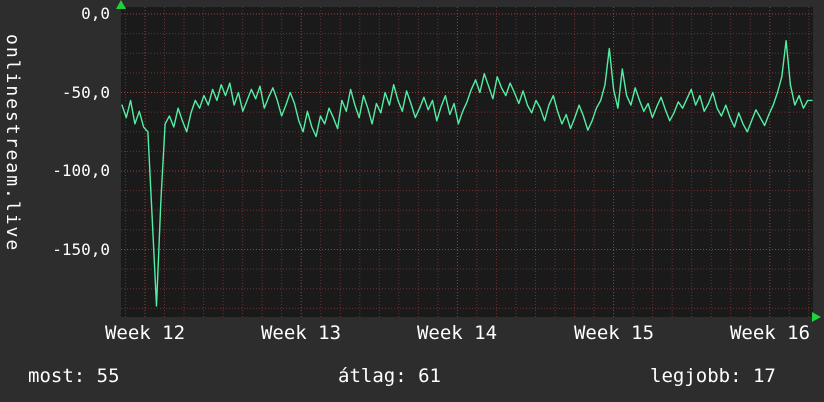 The width and height of the screenshot is (824, 402). I want to click on y-axis-tick-label: -50,0, so click(85, 92).